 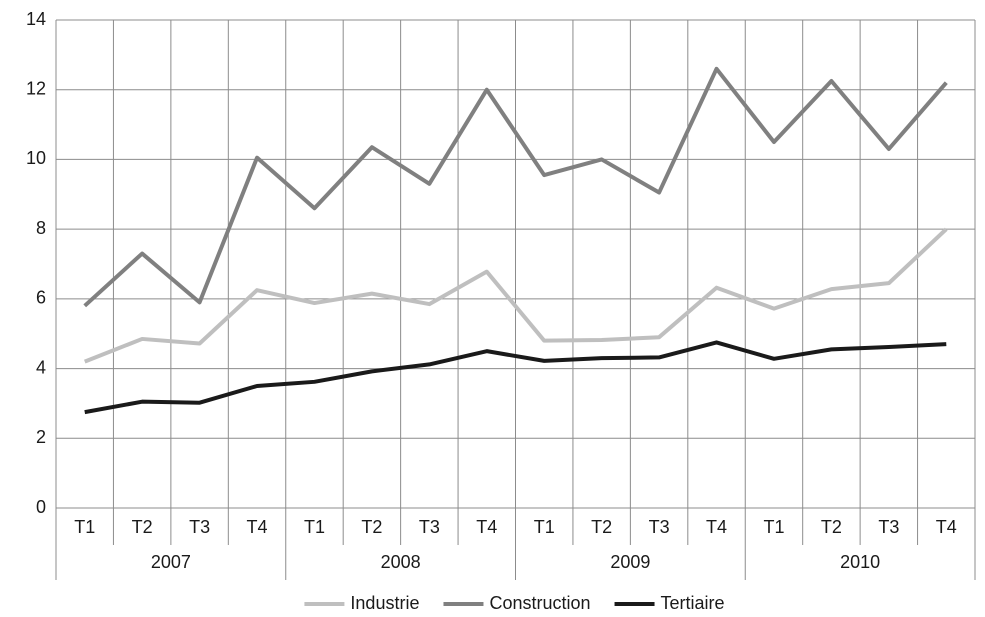 What do you see at coordinates (384, 603) in the screenshot?
I see `legend-label: Industrie` at bounding box center [384, 603].